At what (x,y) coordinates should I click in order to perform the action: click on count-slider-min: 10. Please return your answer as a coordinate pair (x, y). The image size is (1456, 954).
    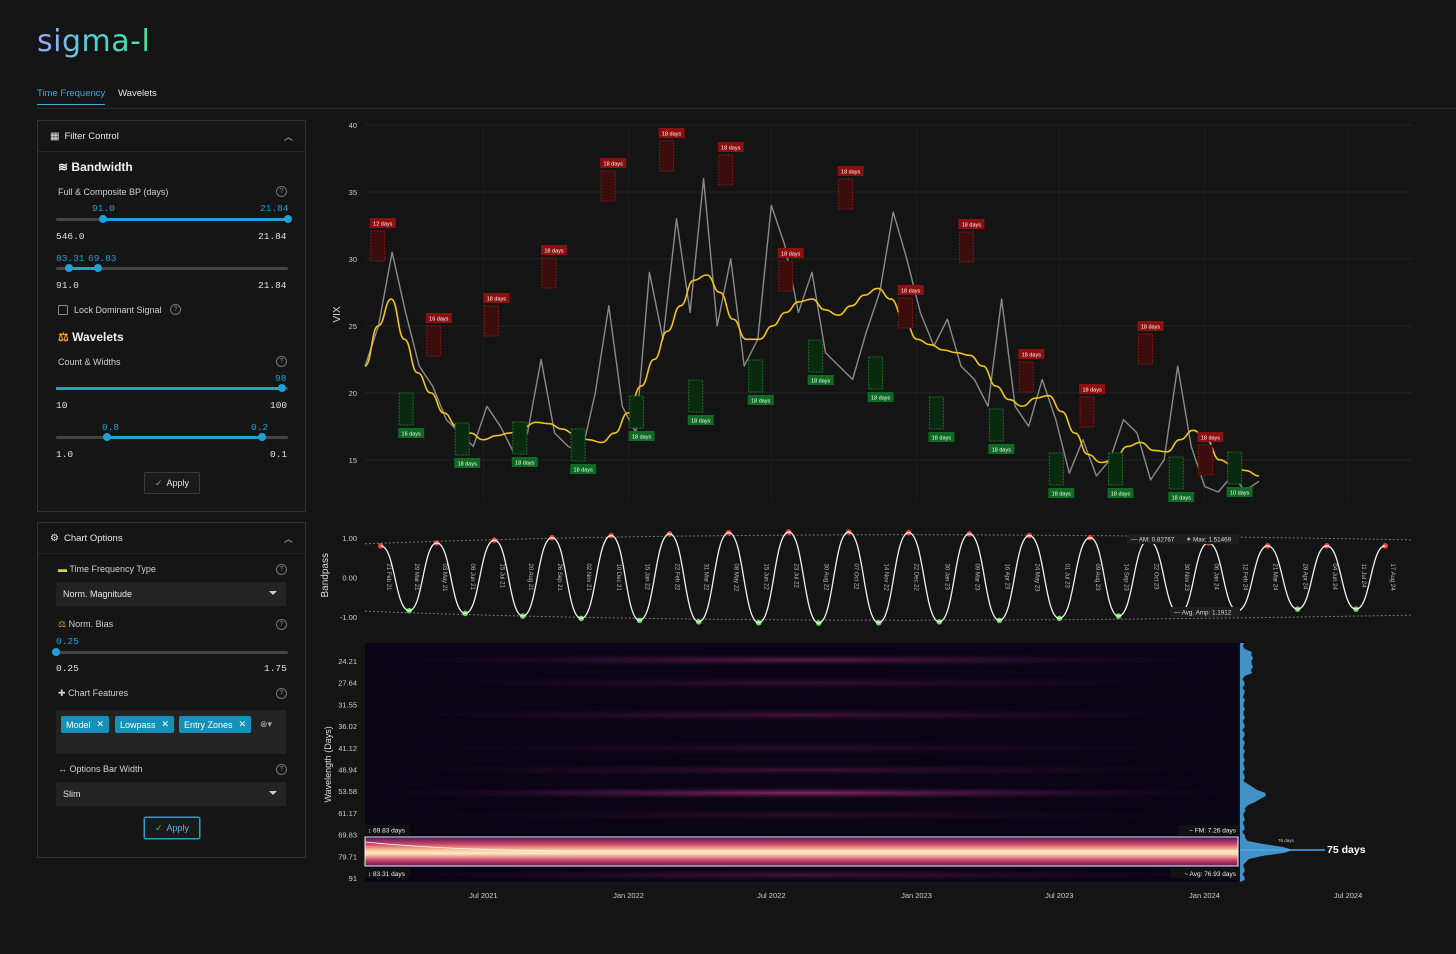
    Looking at the image, I should click on (62, 405).